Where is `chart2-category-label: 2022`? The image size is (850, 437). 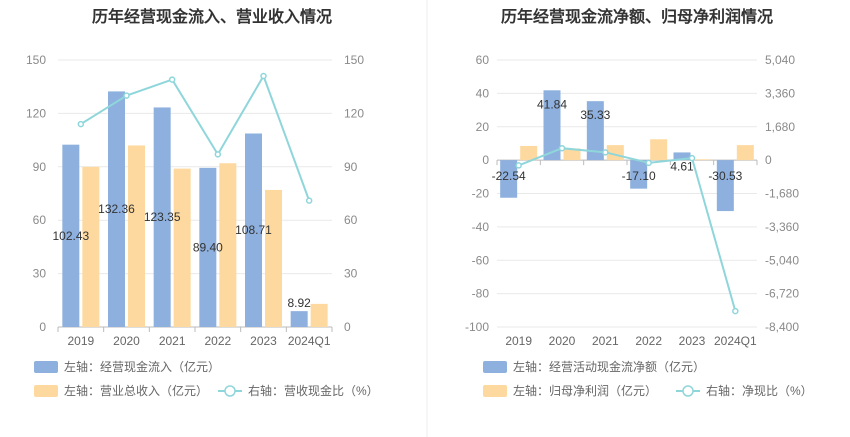
chart2-category-label: 2022 is located at coordinates (648, 341).